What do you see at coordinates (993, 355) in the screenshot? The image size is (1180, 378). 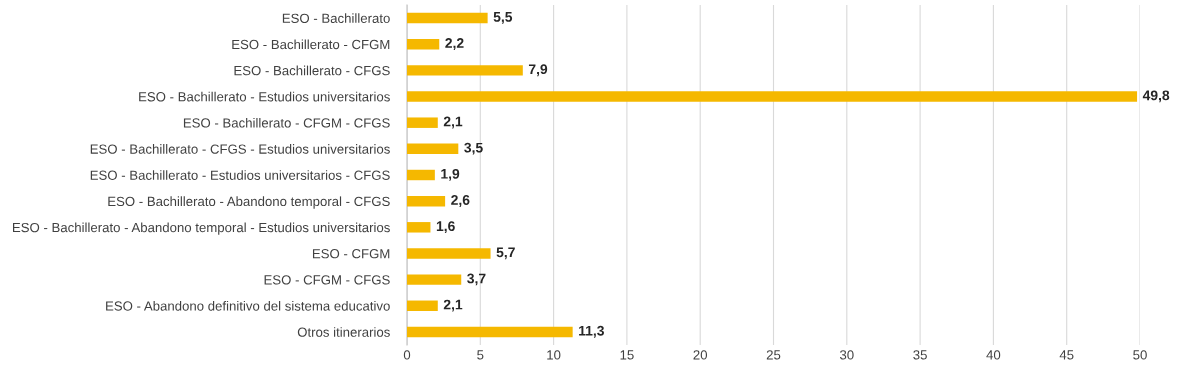 I see `x-tick-label: 40` at bounding box center [993, 355].